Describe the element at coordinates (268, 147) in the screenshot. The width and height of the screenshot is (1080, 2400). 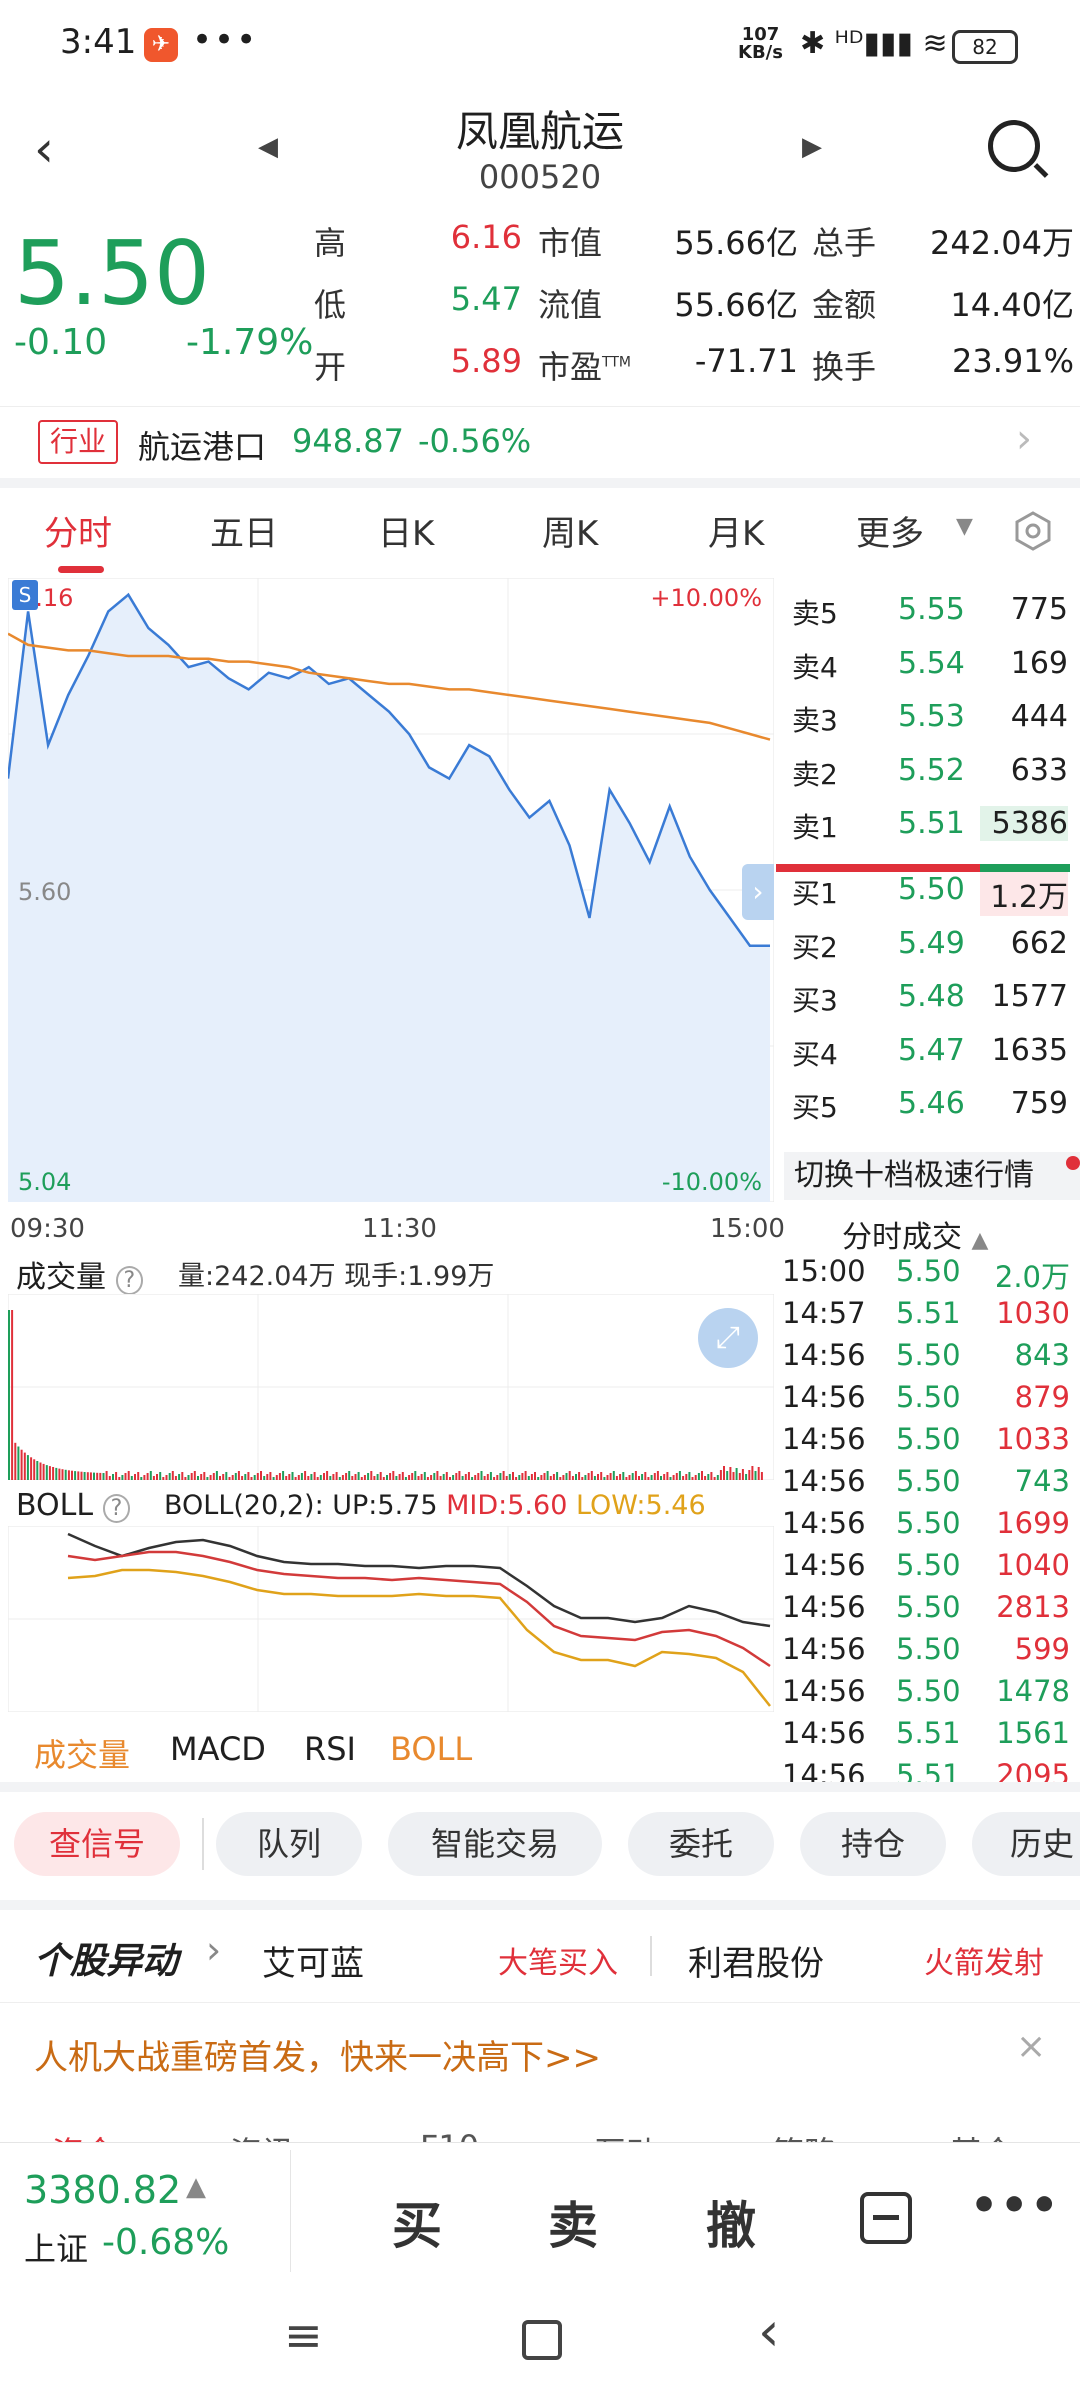
I see `prev-stock-button: ◀` at that location.